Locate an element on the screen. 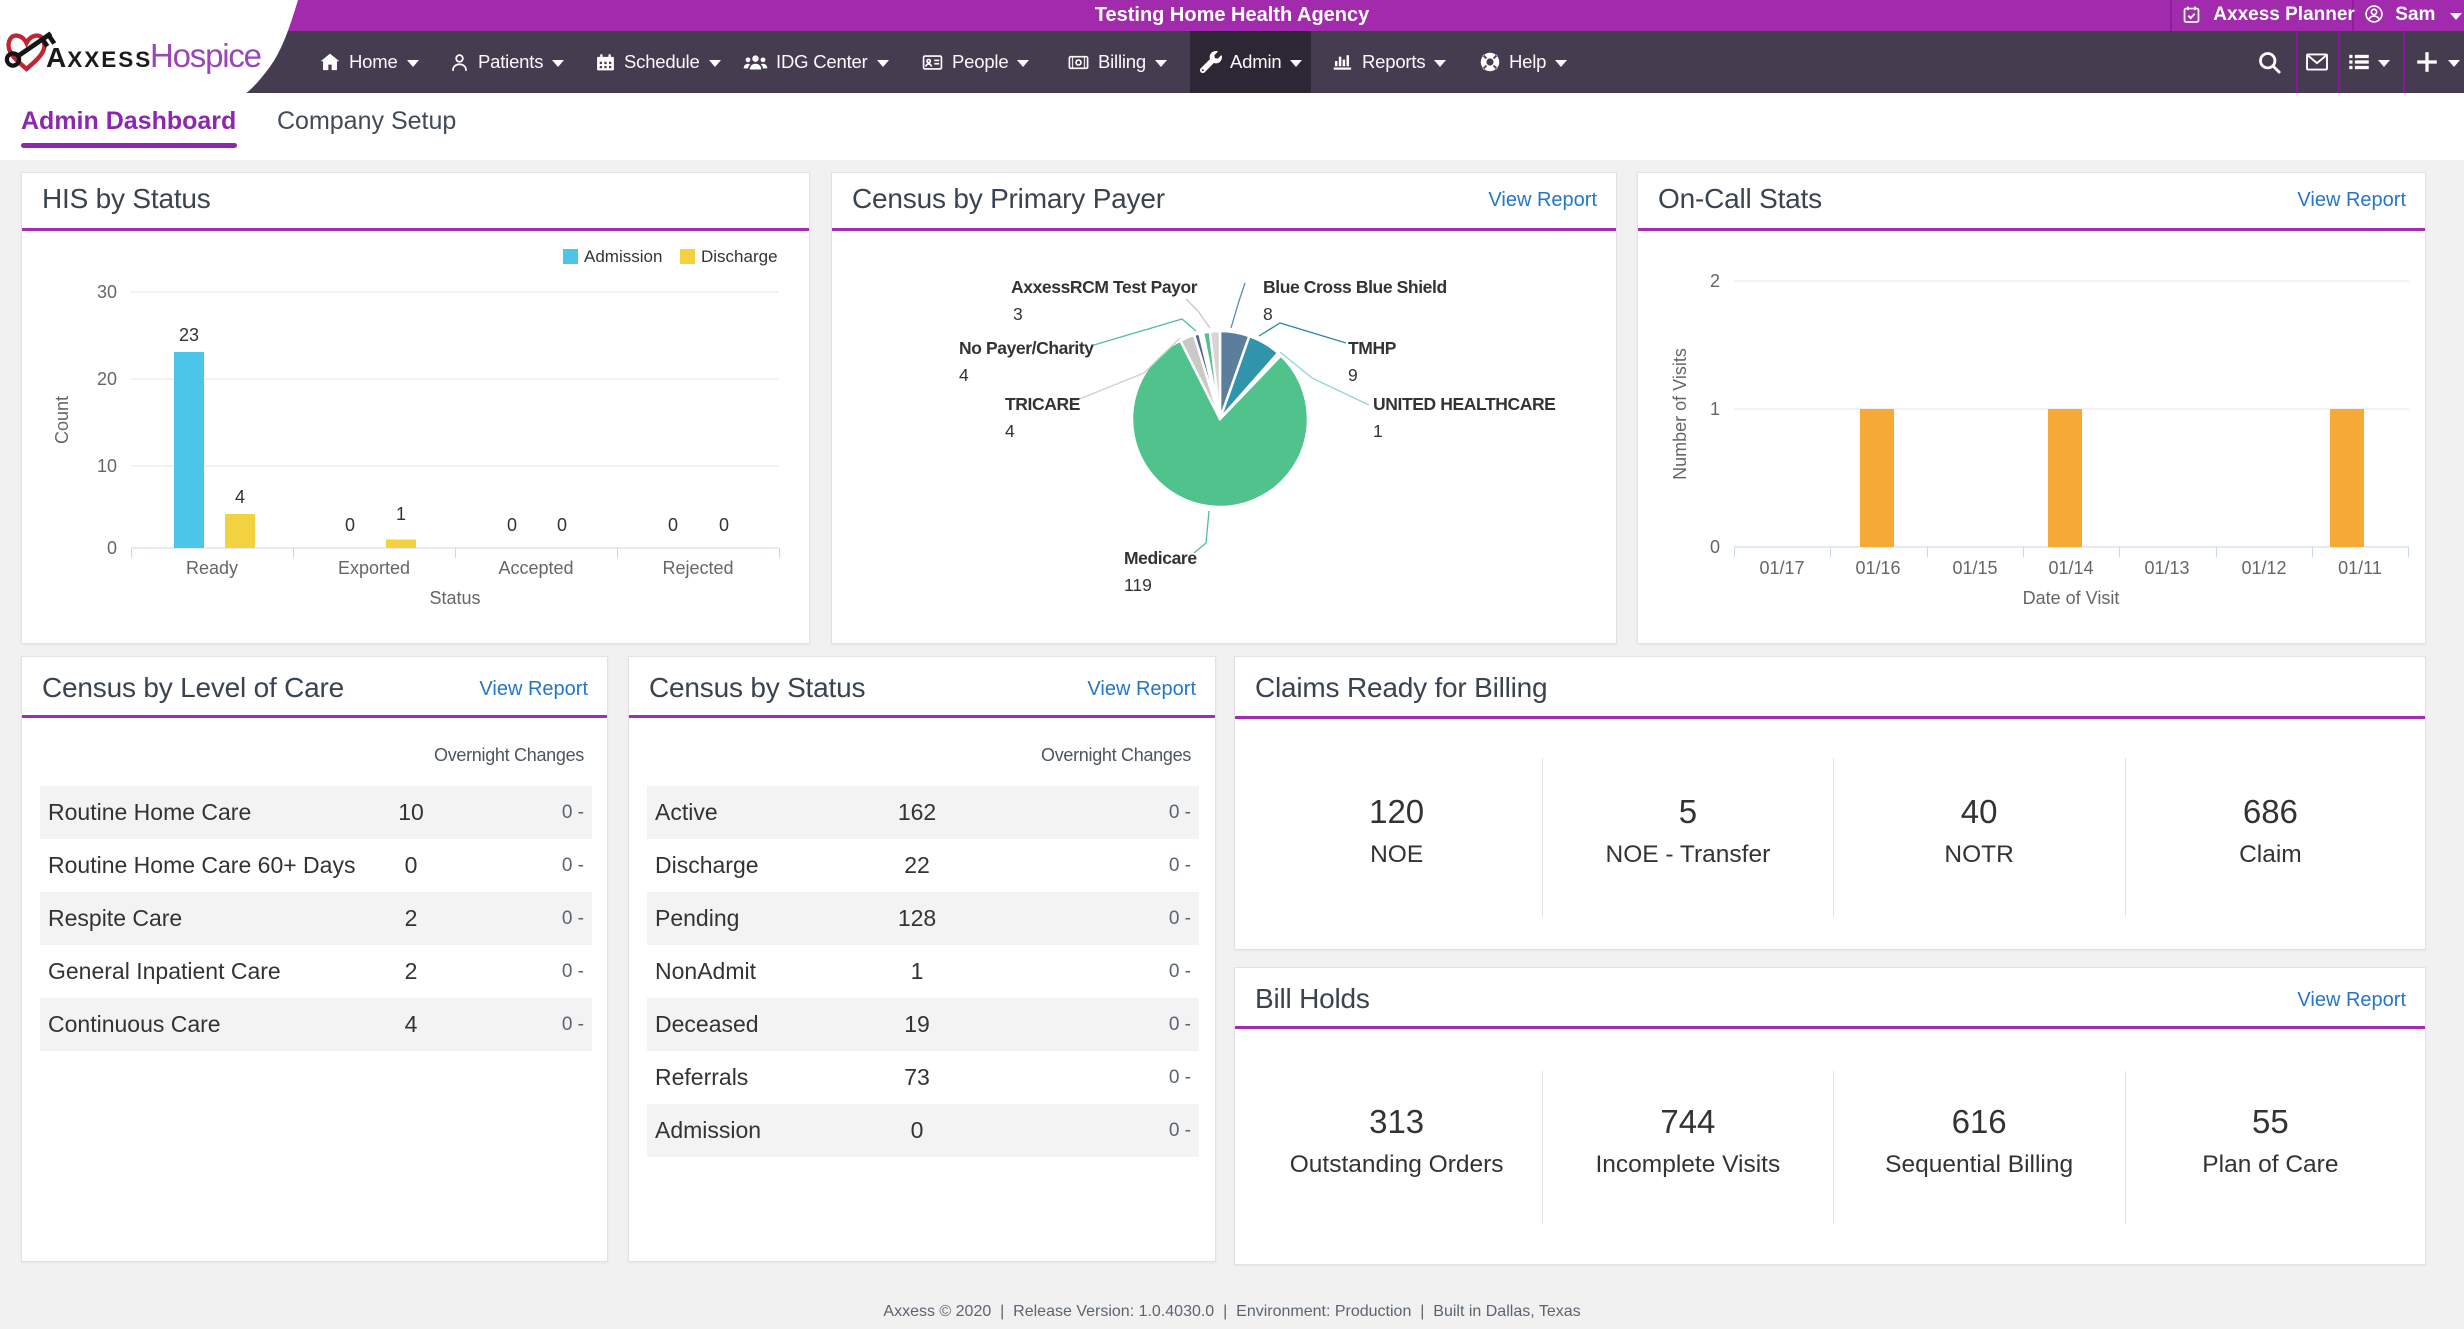  svg-text: 30 is located at coordinates (107, 292).